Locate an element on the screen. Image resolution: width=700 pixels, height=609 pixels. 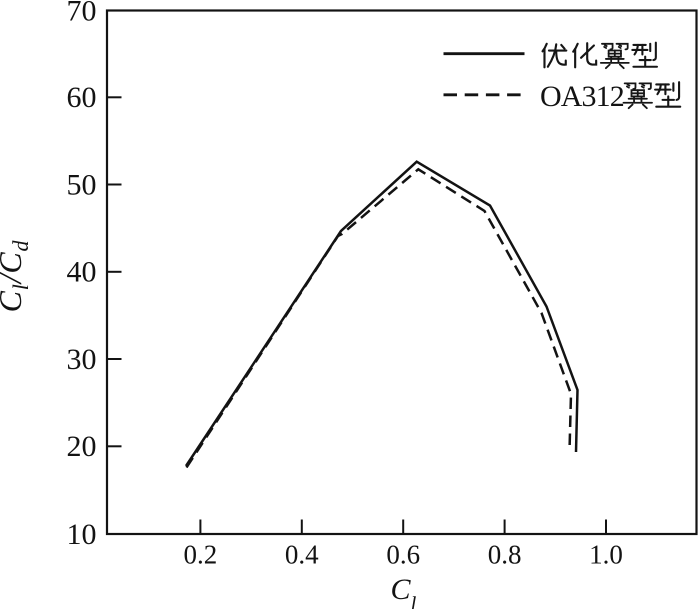
svg-text: 0.6 is located at coordinates (403, 555).